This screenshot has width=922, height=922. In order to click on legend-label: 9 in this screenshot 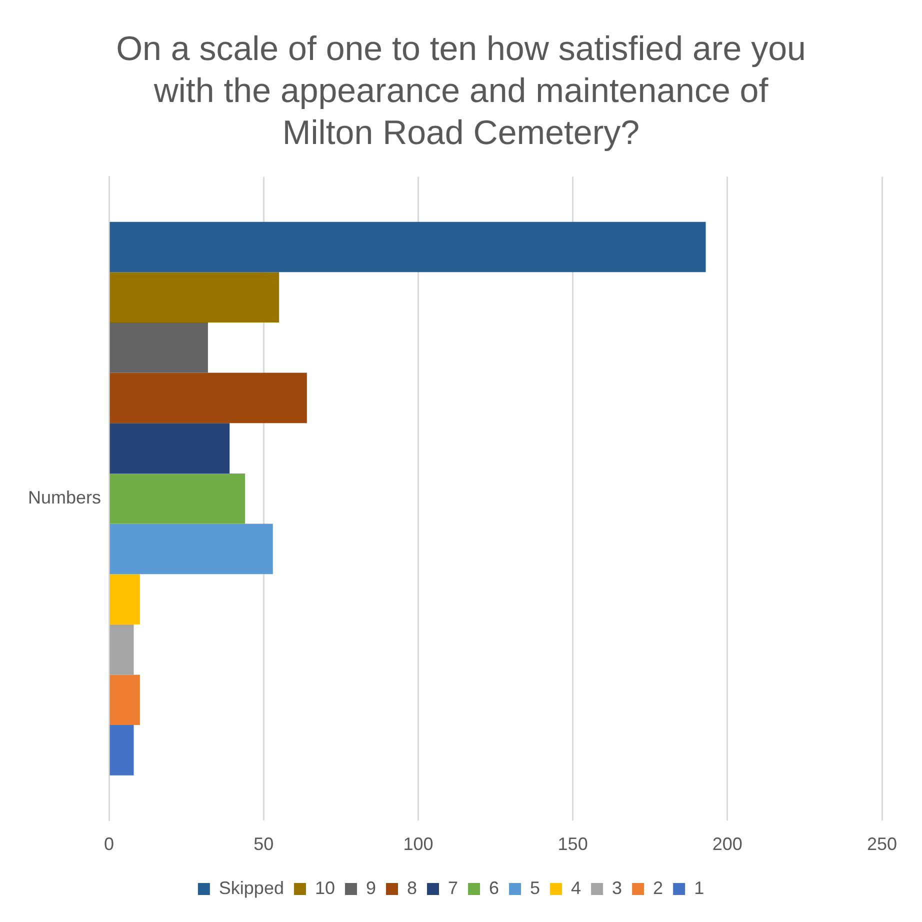, I will do `click(371, 888)`.